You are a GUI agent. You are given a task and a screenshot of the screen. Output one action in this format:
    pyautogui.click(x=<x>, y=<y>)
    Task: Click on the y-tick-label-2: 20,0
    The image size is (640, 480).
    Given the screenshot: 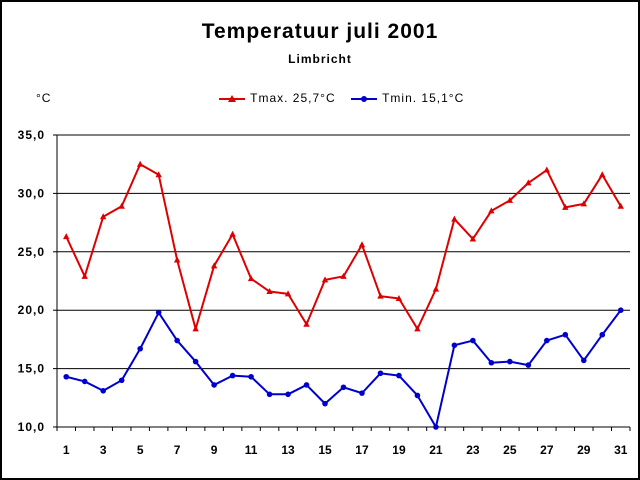 What is the action you would take?
    pyautogui.click(x=31, y=310)
    